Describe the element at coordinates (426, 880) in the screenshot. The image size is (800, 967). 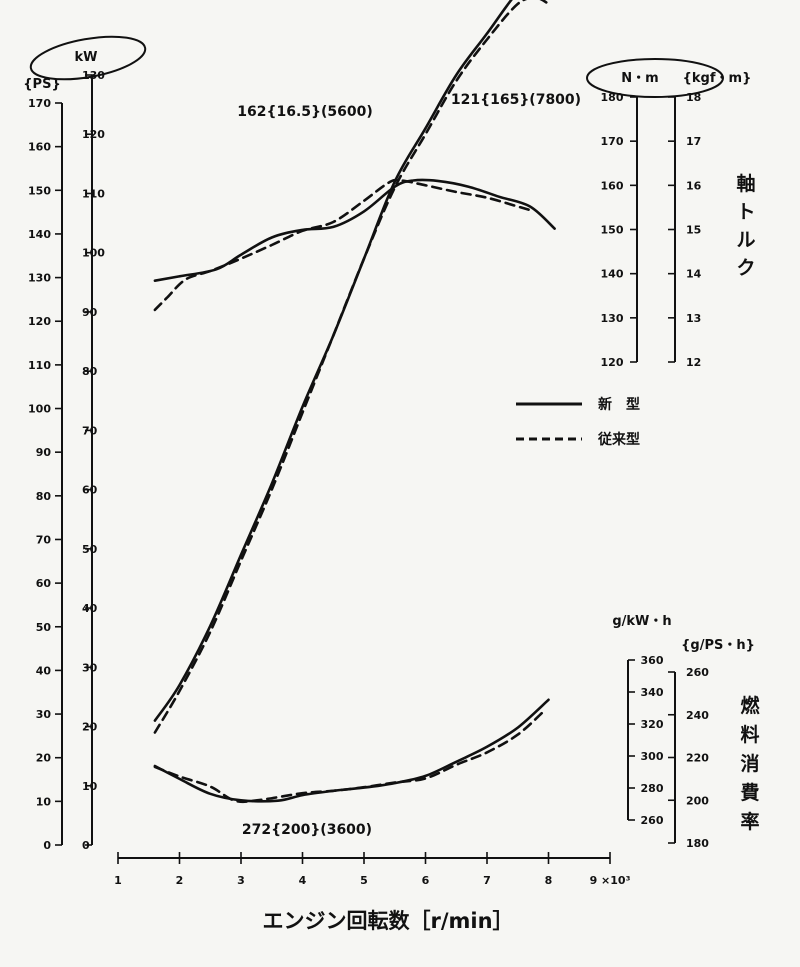
I see `x-tick-label: 6` at that location.